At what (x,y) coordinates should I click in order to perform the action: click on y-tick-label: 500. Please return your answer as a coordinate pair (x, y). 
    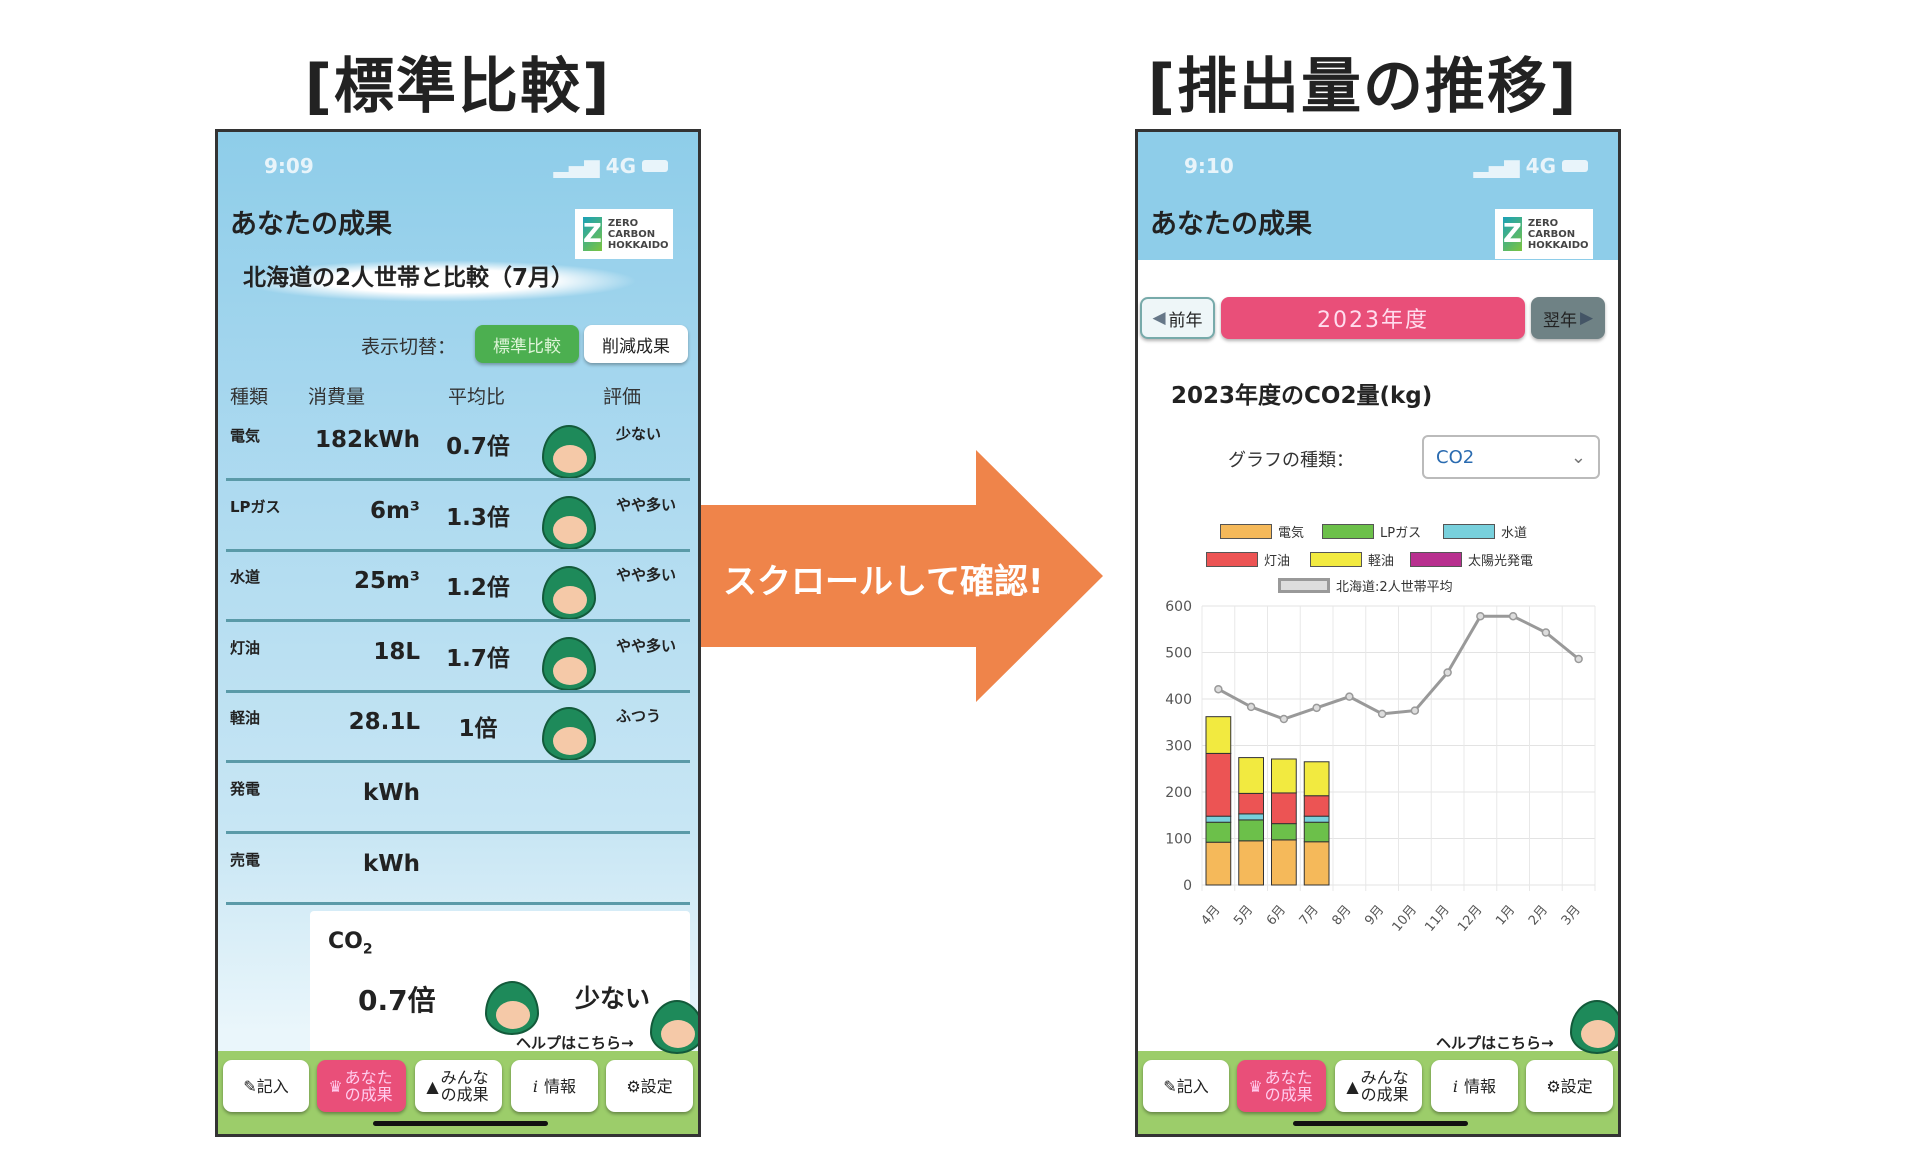
    Looking at the image, I should click on (1178, 654).